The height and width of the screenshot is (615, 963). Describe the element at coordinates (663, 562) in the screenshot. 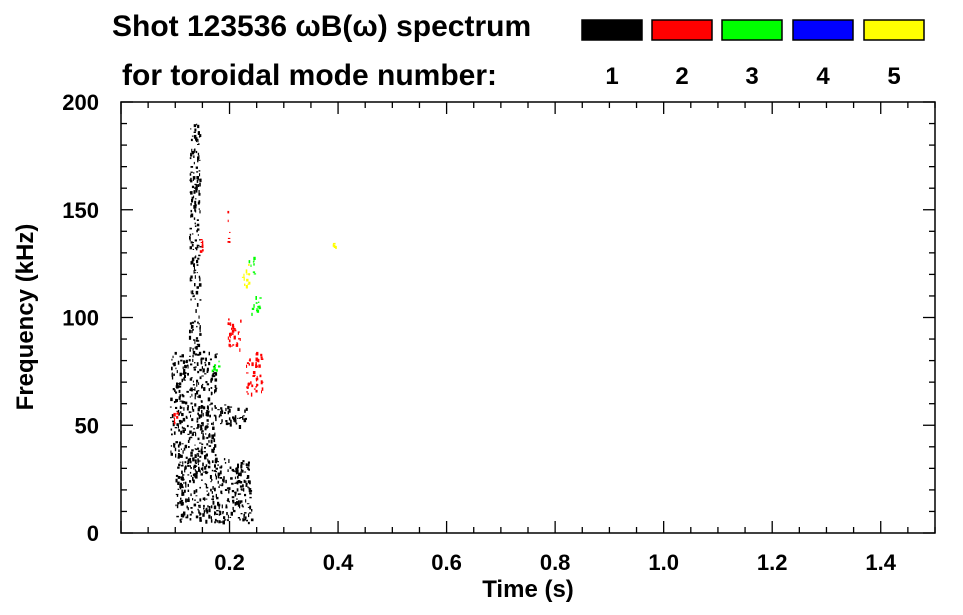

I see `x-tick-label: 1.0` at that location.